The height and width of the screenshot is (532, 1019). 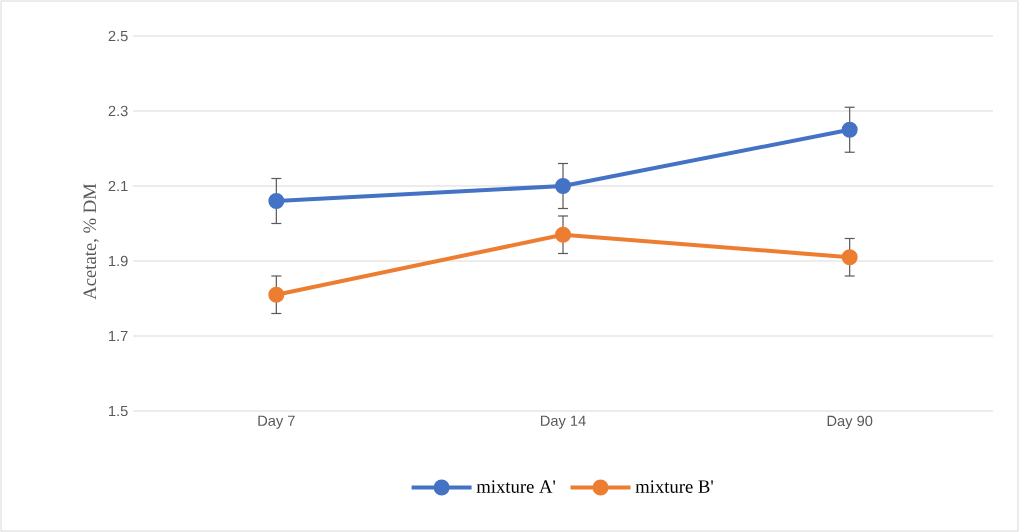 I want to click on y-axis-title: Acetate, % DM, so click(x=91, y=241).